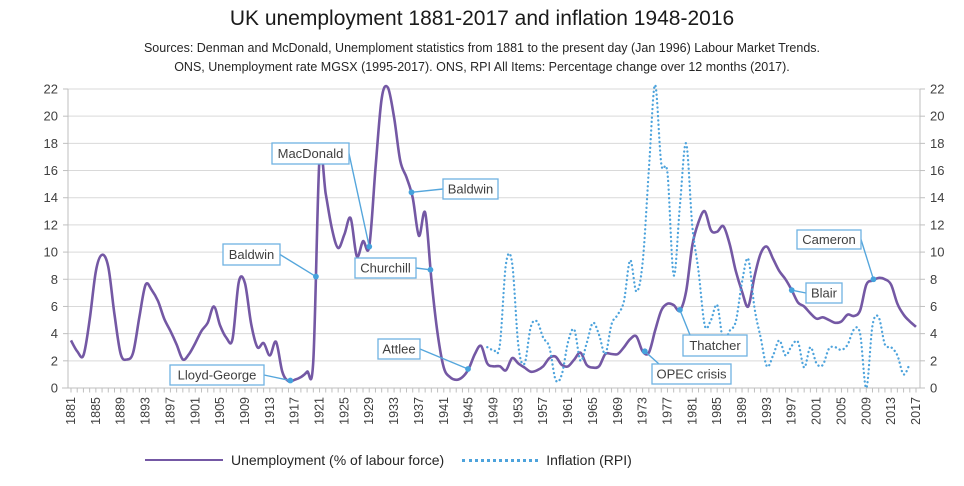 This screenshot has width=964, height=486. I want to click on svg-text: 1913, so click(270, 411).